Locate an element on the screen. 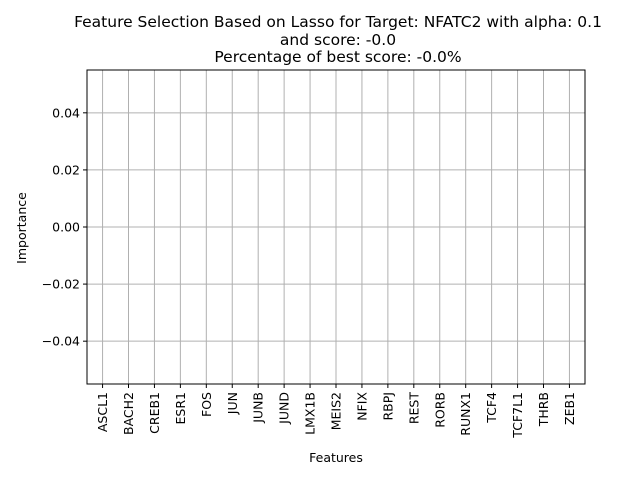 The height and width of the screenshot is (480, 640). x-axis-label: Features is located at coordinates (336, 457).